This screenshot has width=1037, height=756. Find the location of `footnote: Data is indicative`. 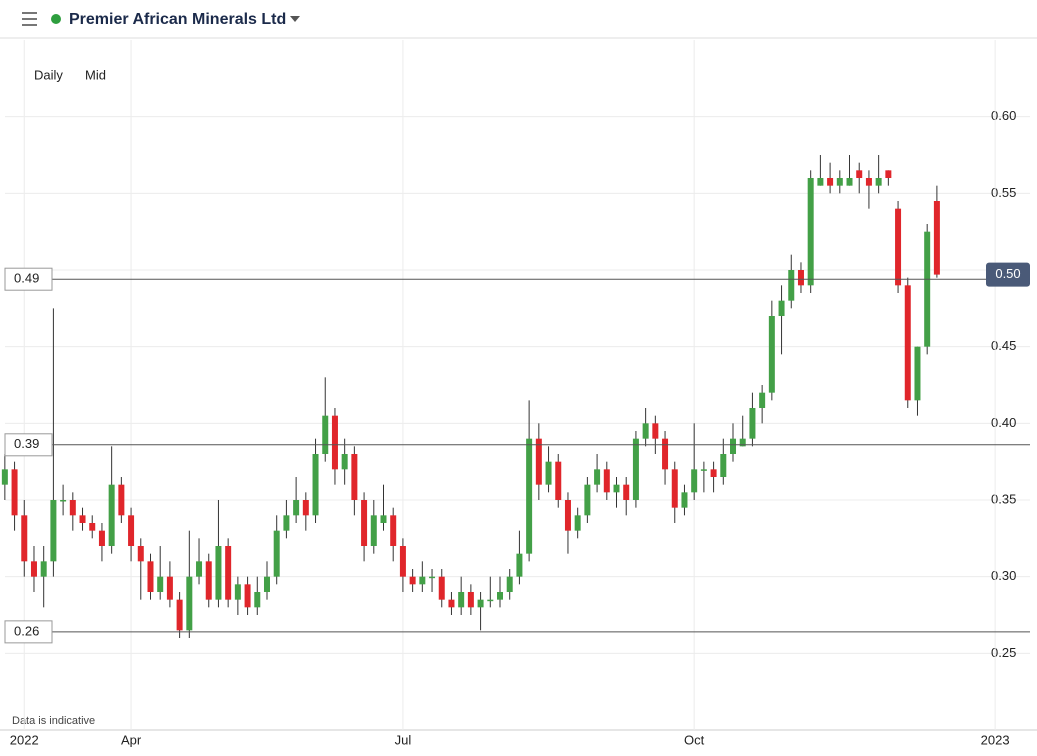

footnote: Data is indicative is located at coordinates (53, 721).